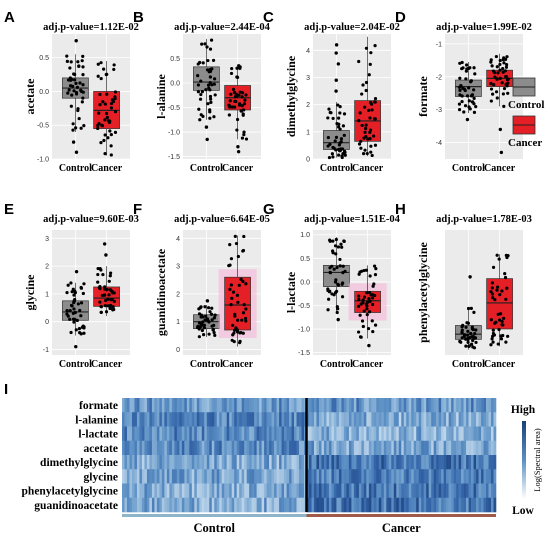 This screenshot has height=536, width=550. I want to click on y-tick-label: 1, so click(178, 322).